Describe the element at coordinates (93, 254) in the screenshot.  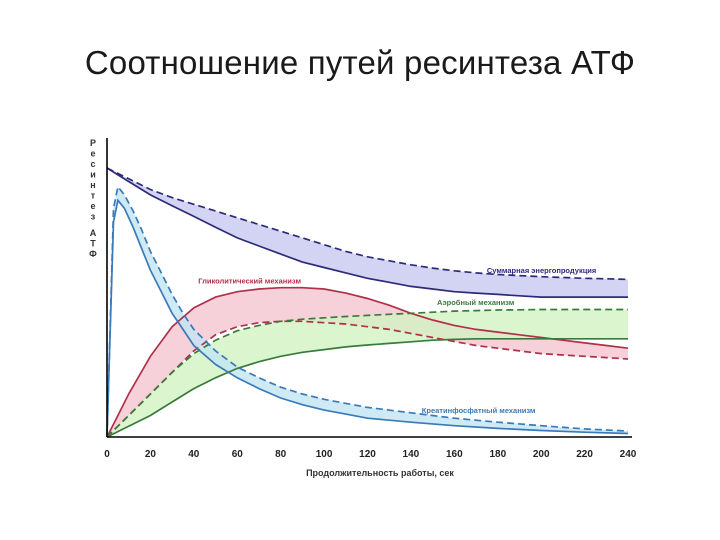
I see `y-axis-title-letter: Ф` at that location.